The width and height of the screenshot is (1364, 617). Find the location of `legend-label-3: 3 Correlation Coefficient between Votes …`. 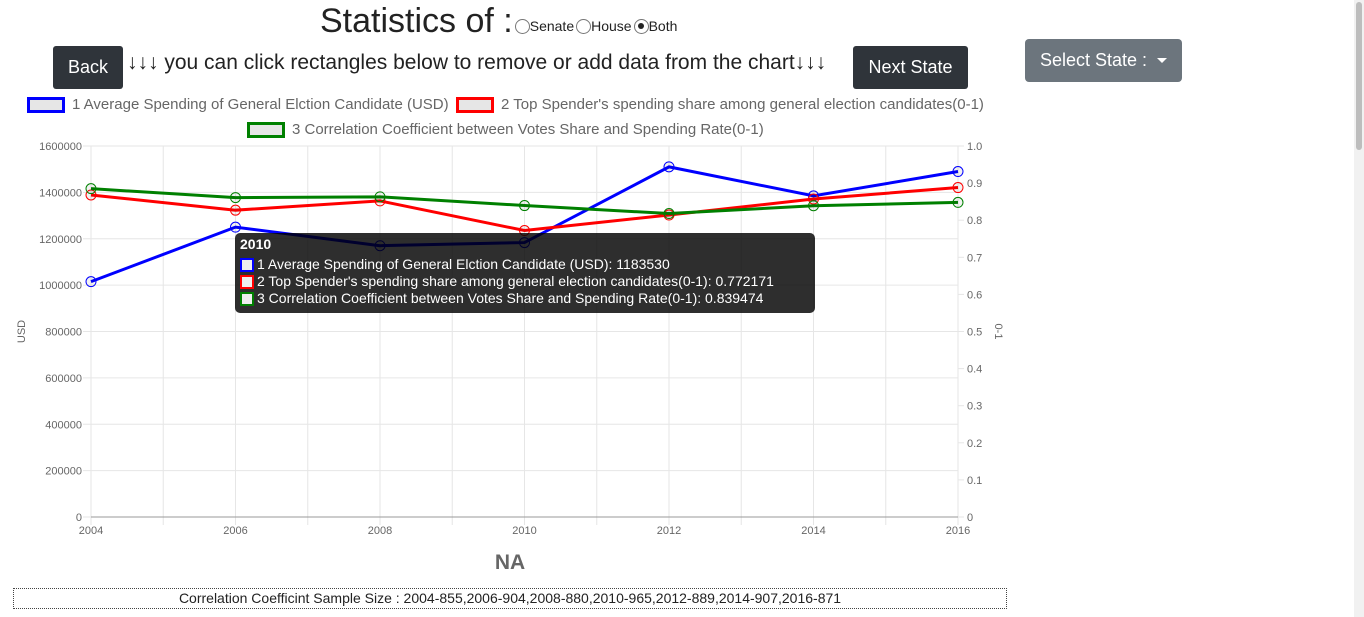

legend-label-3: 3 Correlation Coefficient between Votes … is located at coordinates (528, 129).